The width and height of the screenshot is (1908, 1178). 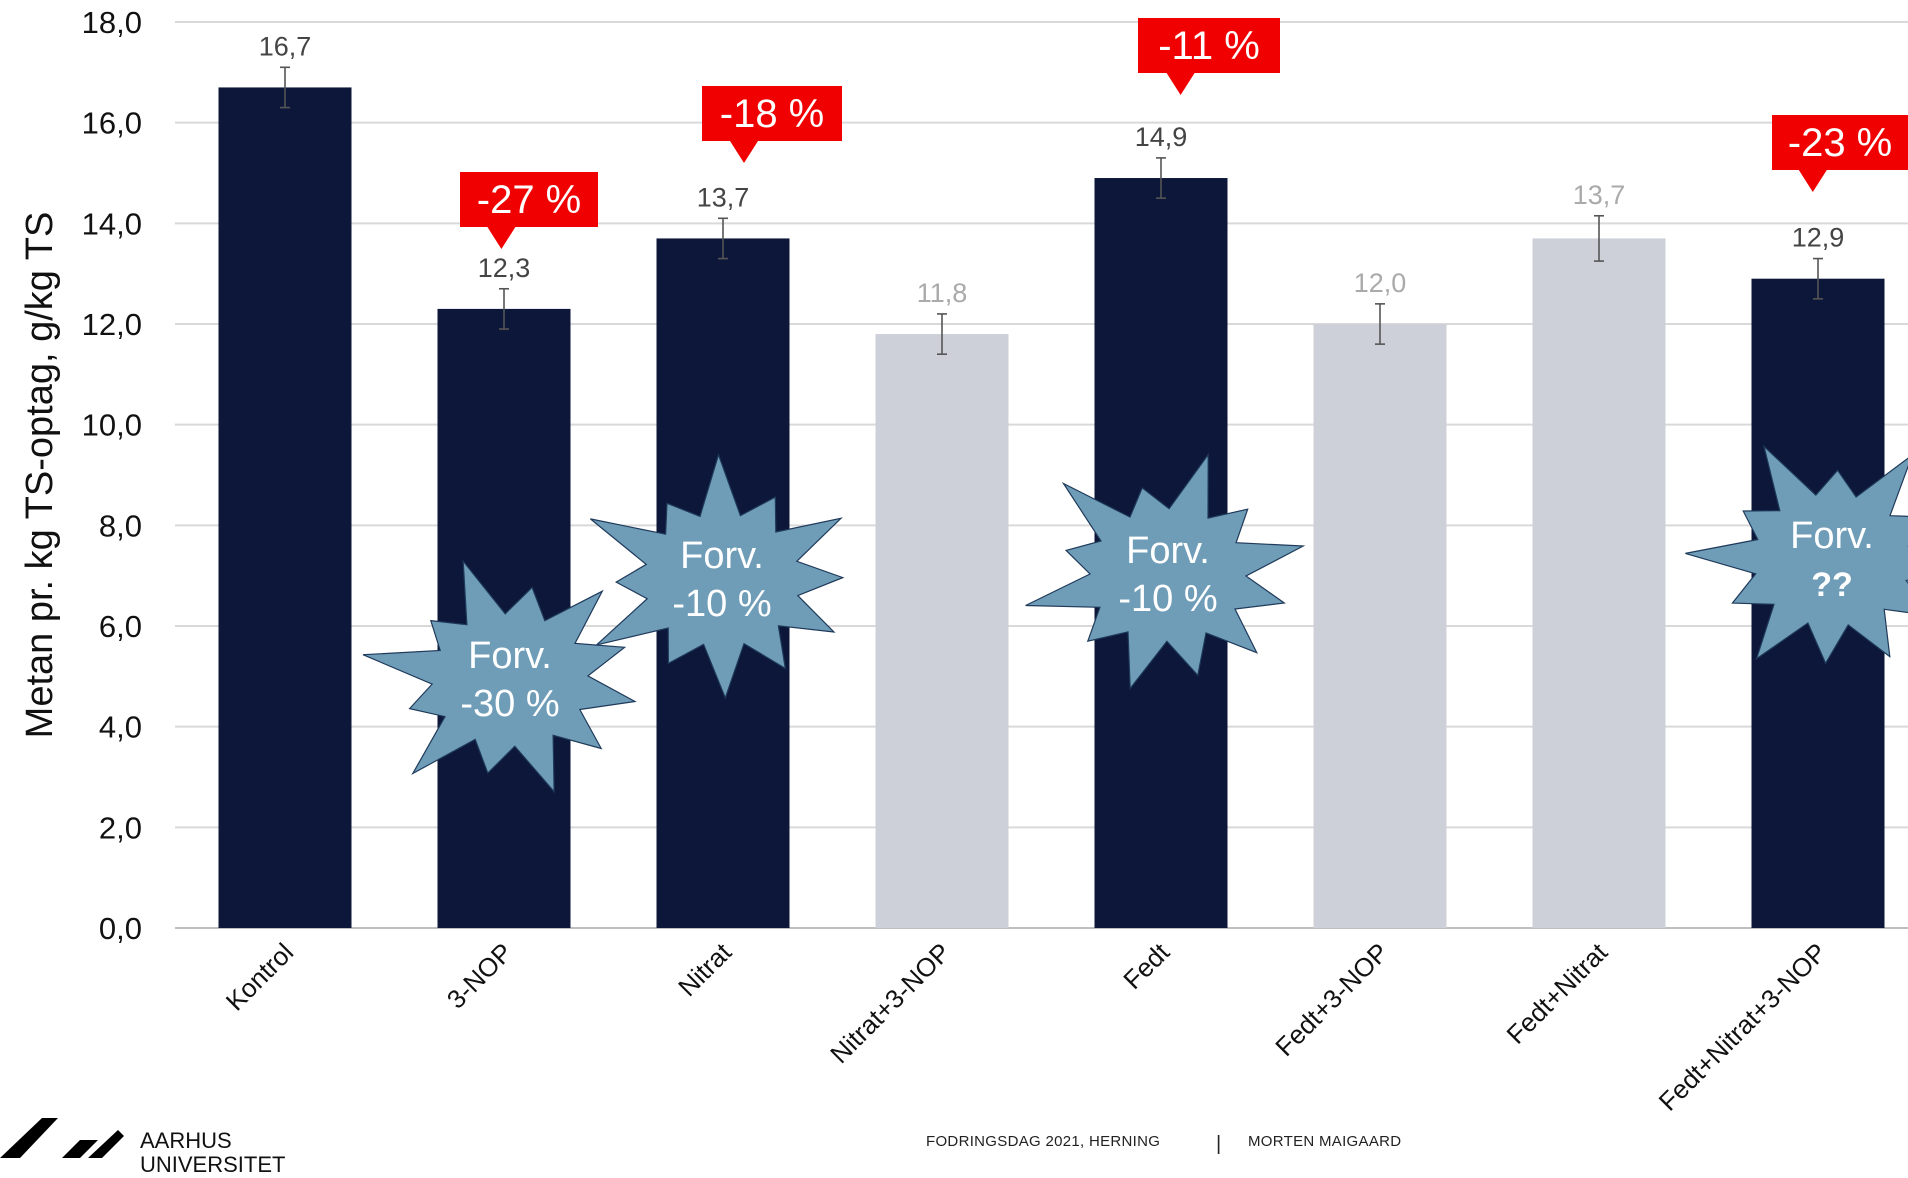 What do you see at coordinates (259, 976) in the screenshot?
I see `x-tick-label: Kontrol` at bounding box center [259, 976].